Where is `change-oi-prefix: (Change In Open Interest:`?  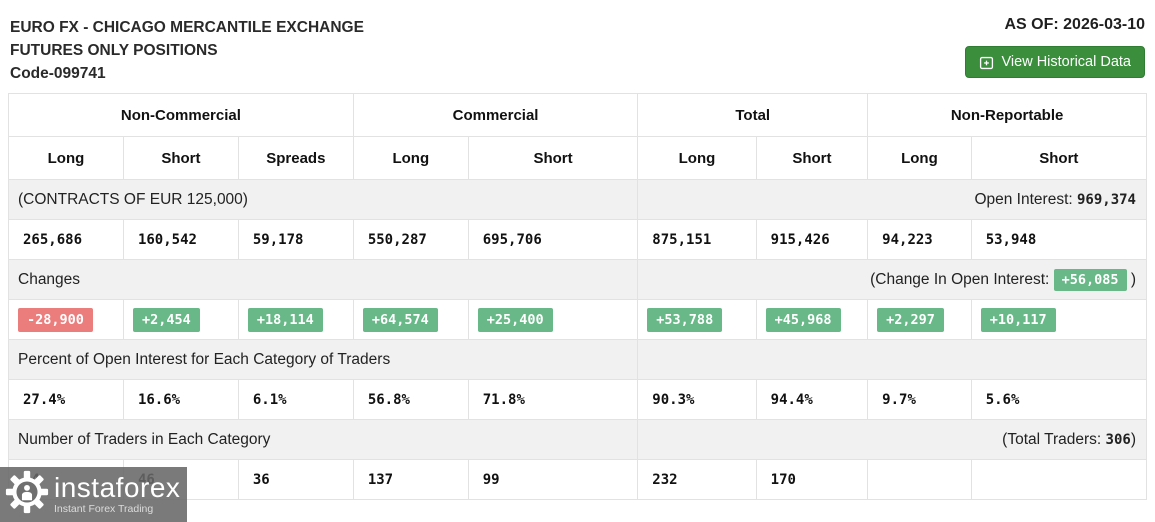 change-oi-prefix: (Change In Open Interest: is located at coordinates (962, 279).